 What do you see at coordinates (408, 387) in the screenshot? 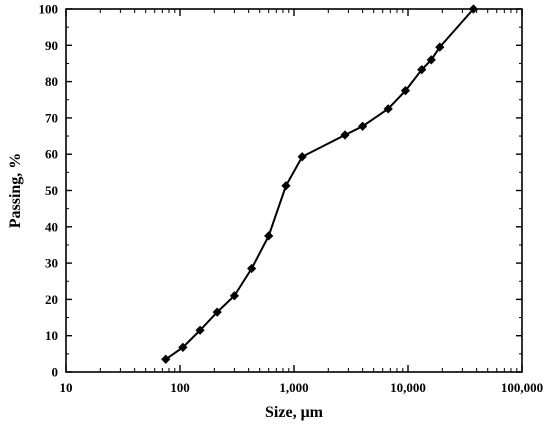
I see `x-tick-label: 10,000` at bounding box center [408, 387].